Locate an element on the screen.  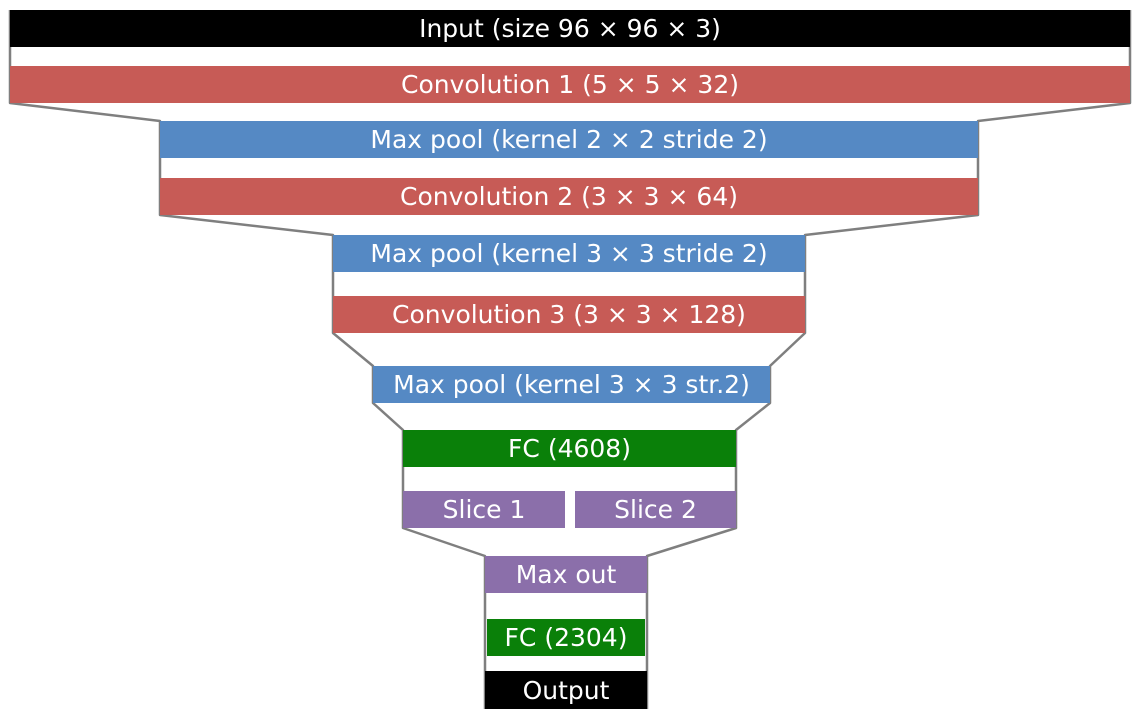
max-out-layer: Max out is located at coordinates (566, 574).